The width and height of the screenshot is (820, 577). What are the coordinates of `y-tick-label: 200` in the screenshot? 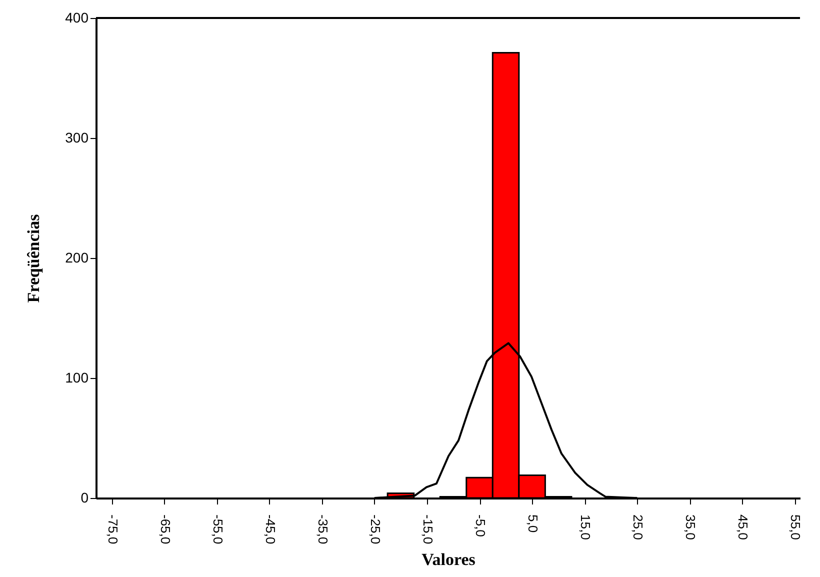 It's located at (77, 258).